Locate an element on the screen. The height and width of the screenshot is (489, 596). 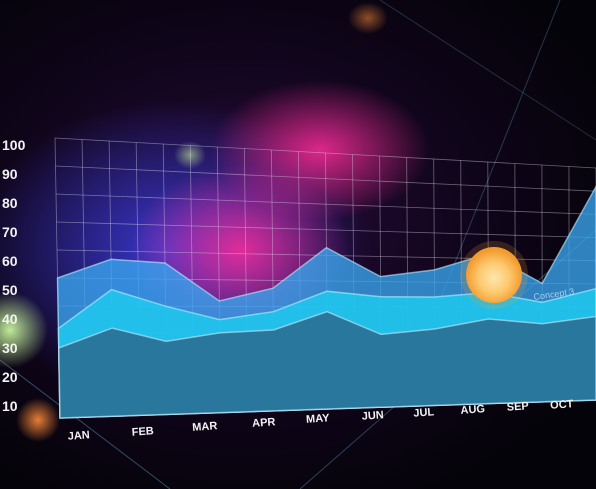
y-tick-label: 80 is located at coordinates (10, 203).